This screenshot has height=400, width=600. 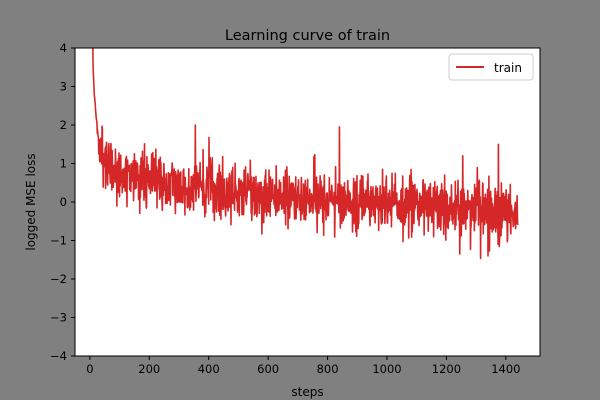 I want to click on x-tick-label: 400, so click(x=209, y=369).